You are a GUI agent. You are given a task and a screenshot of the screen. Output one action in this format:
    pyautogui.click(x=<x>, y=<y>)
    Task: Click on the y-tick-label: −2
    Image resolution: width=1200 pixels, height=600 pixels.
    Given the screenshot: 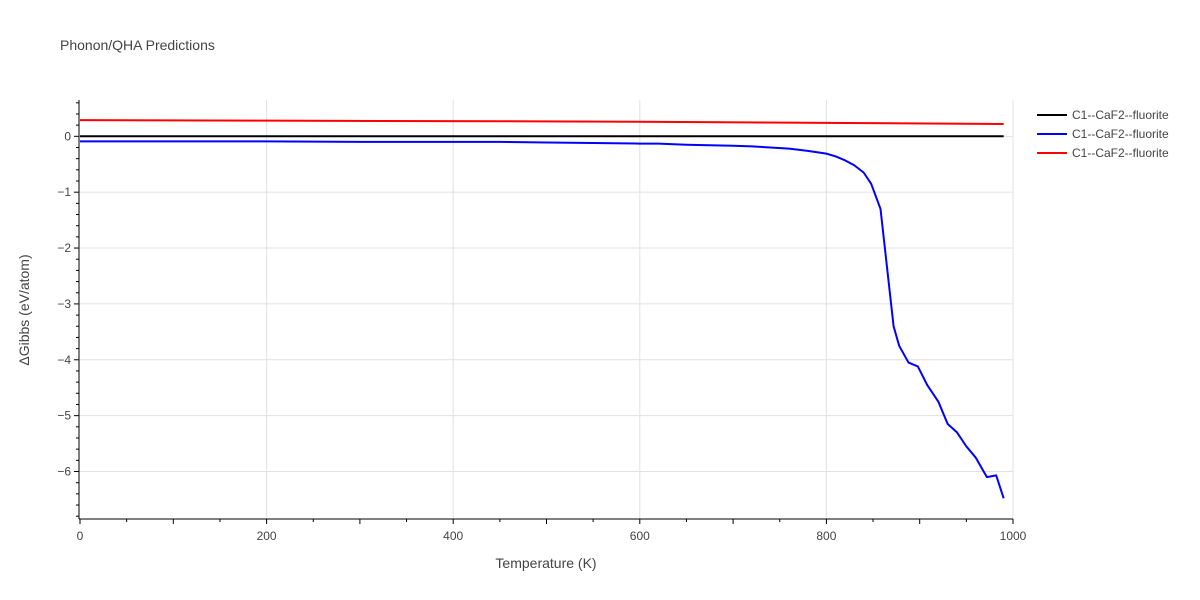 What is the action you would take?
    pyautogui.click(x=64, y=248)
    